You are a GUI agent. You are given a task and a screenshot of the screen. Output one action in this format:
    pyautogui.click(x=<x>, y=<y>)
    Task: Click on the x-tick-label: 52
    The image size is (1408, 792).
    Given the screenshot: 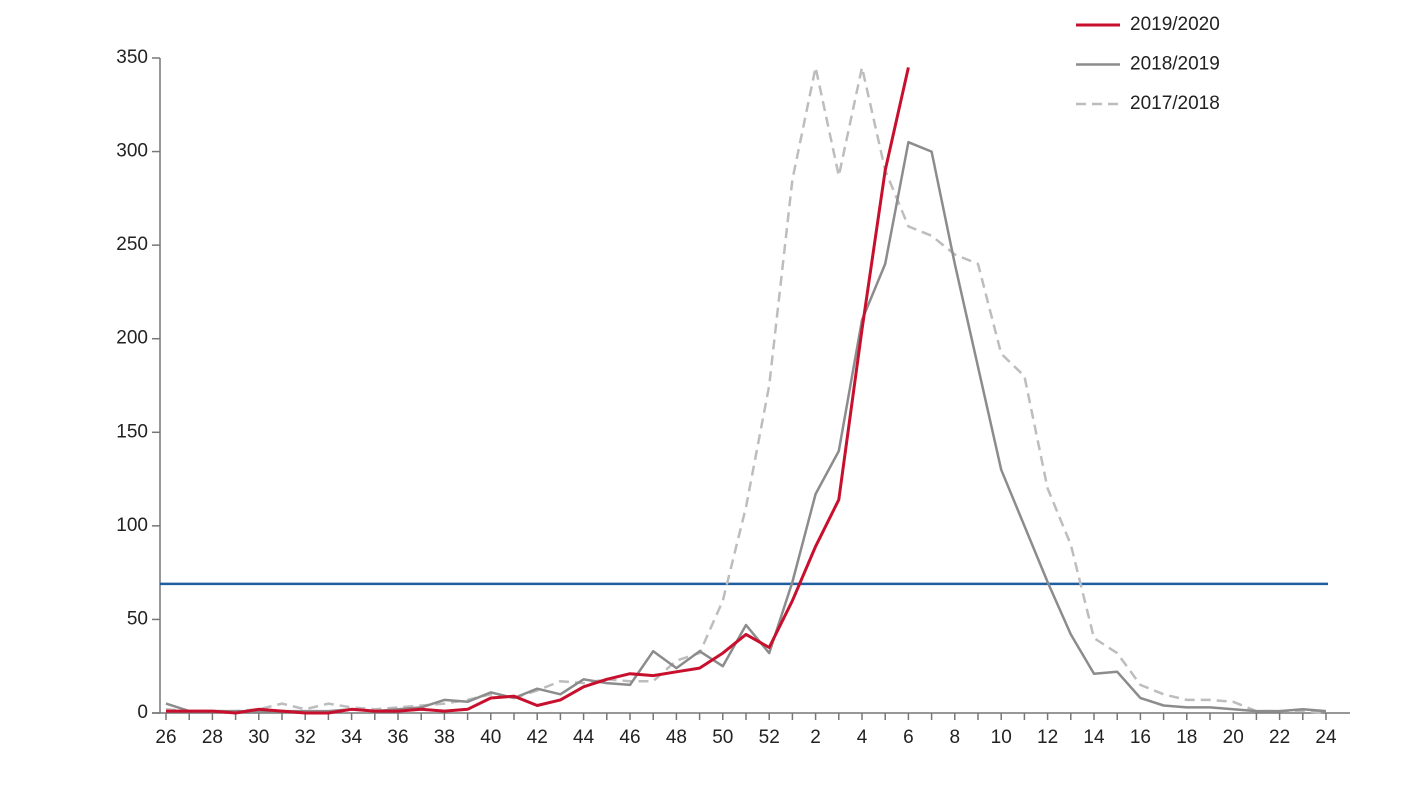 What is the action you would take?
    pyautogui.click(x=769, y=737)
    